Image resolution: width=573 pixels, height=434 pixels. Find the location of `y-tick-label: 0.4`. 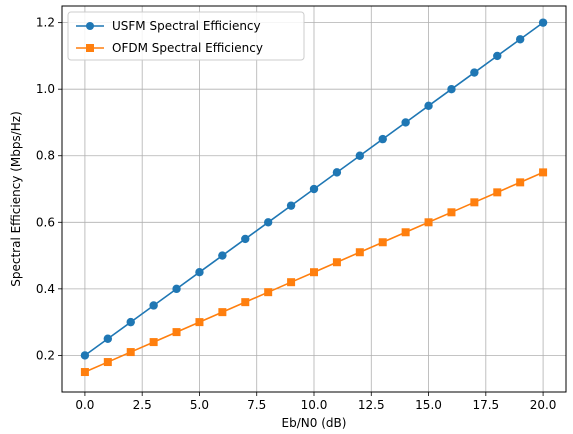

y-tick-label: 0.4 is located at coordinates (45, 289).